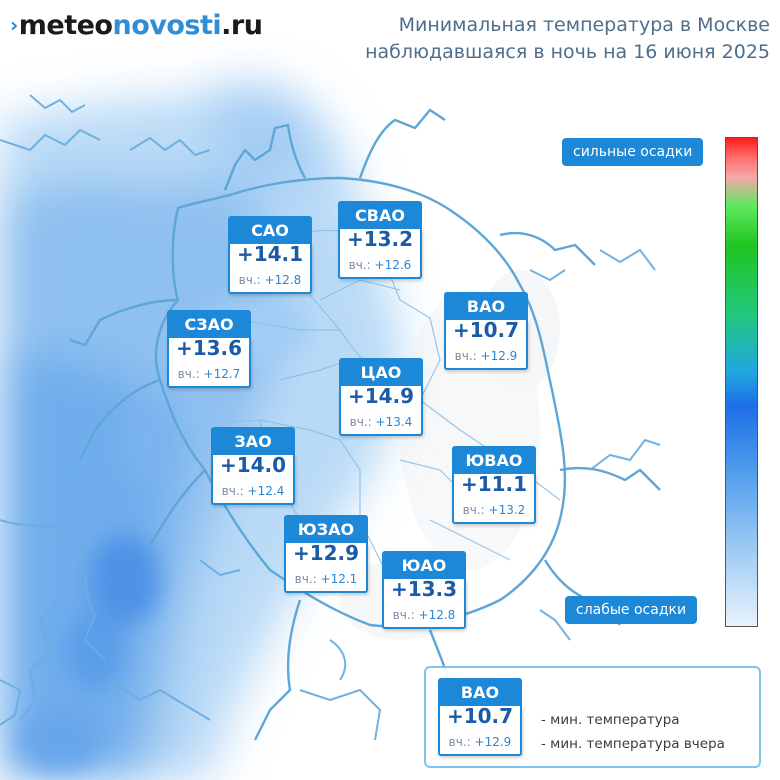 This screenshot has width=780, height=780. Describe the element at coordinates (633, 744) in the screenshot. I see `legend-line-min-temp-yesterday: - мин. температура вчера` at that location.